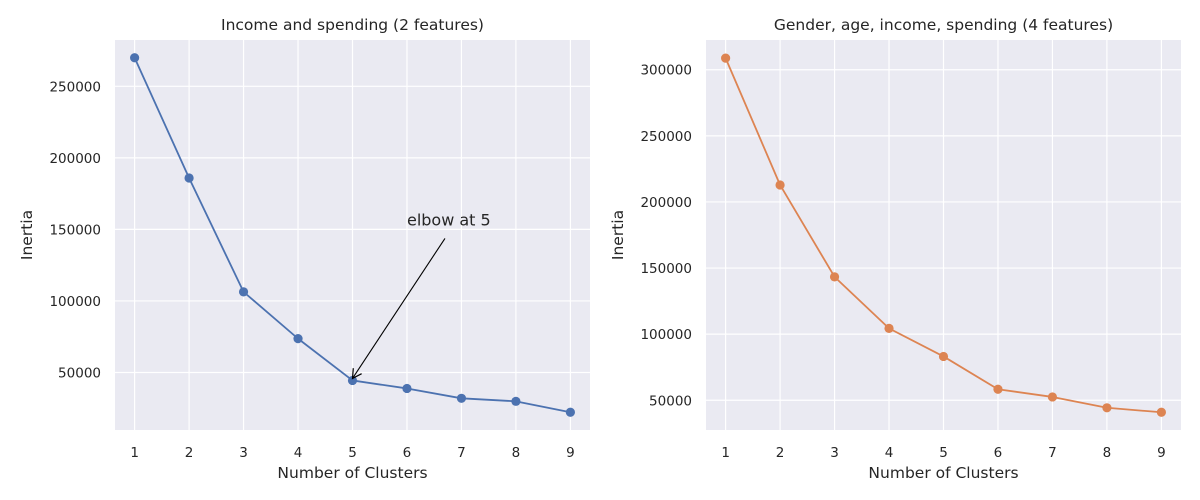  I want to click on annotation-left: elbow at 5, so click(421, 295).